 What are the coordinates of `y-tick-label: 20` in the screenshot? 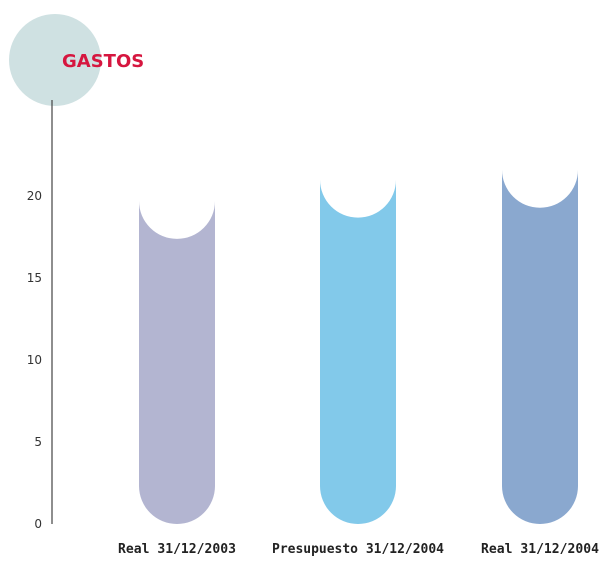 It's located at (34, 196).